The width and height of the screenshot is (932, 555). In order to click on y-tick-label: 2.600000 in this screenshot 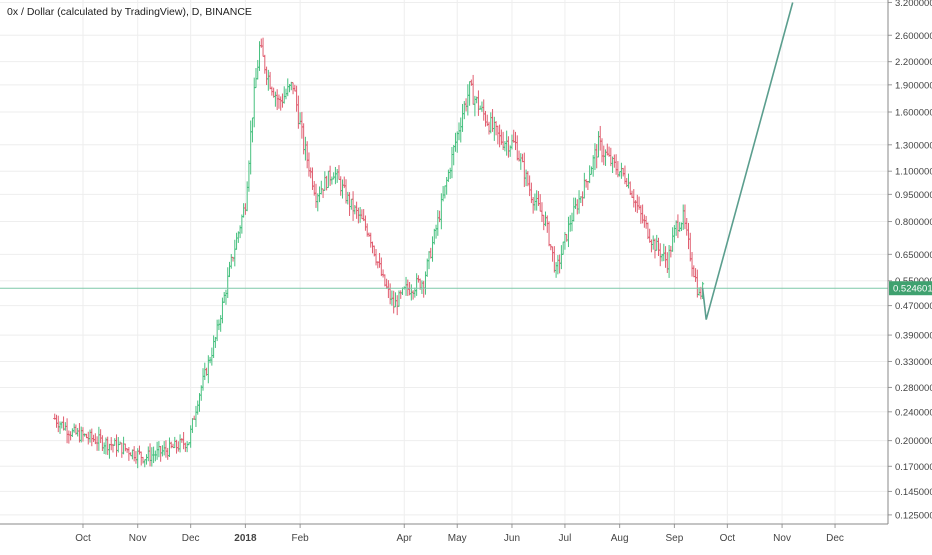, I will do `click(913, 36)`.